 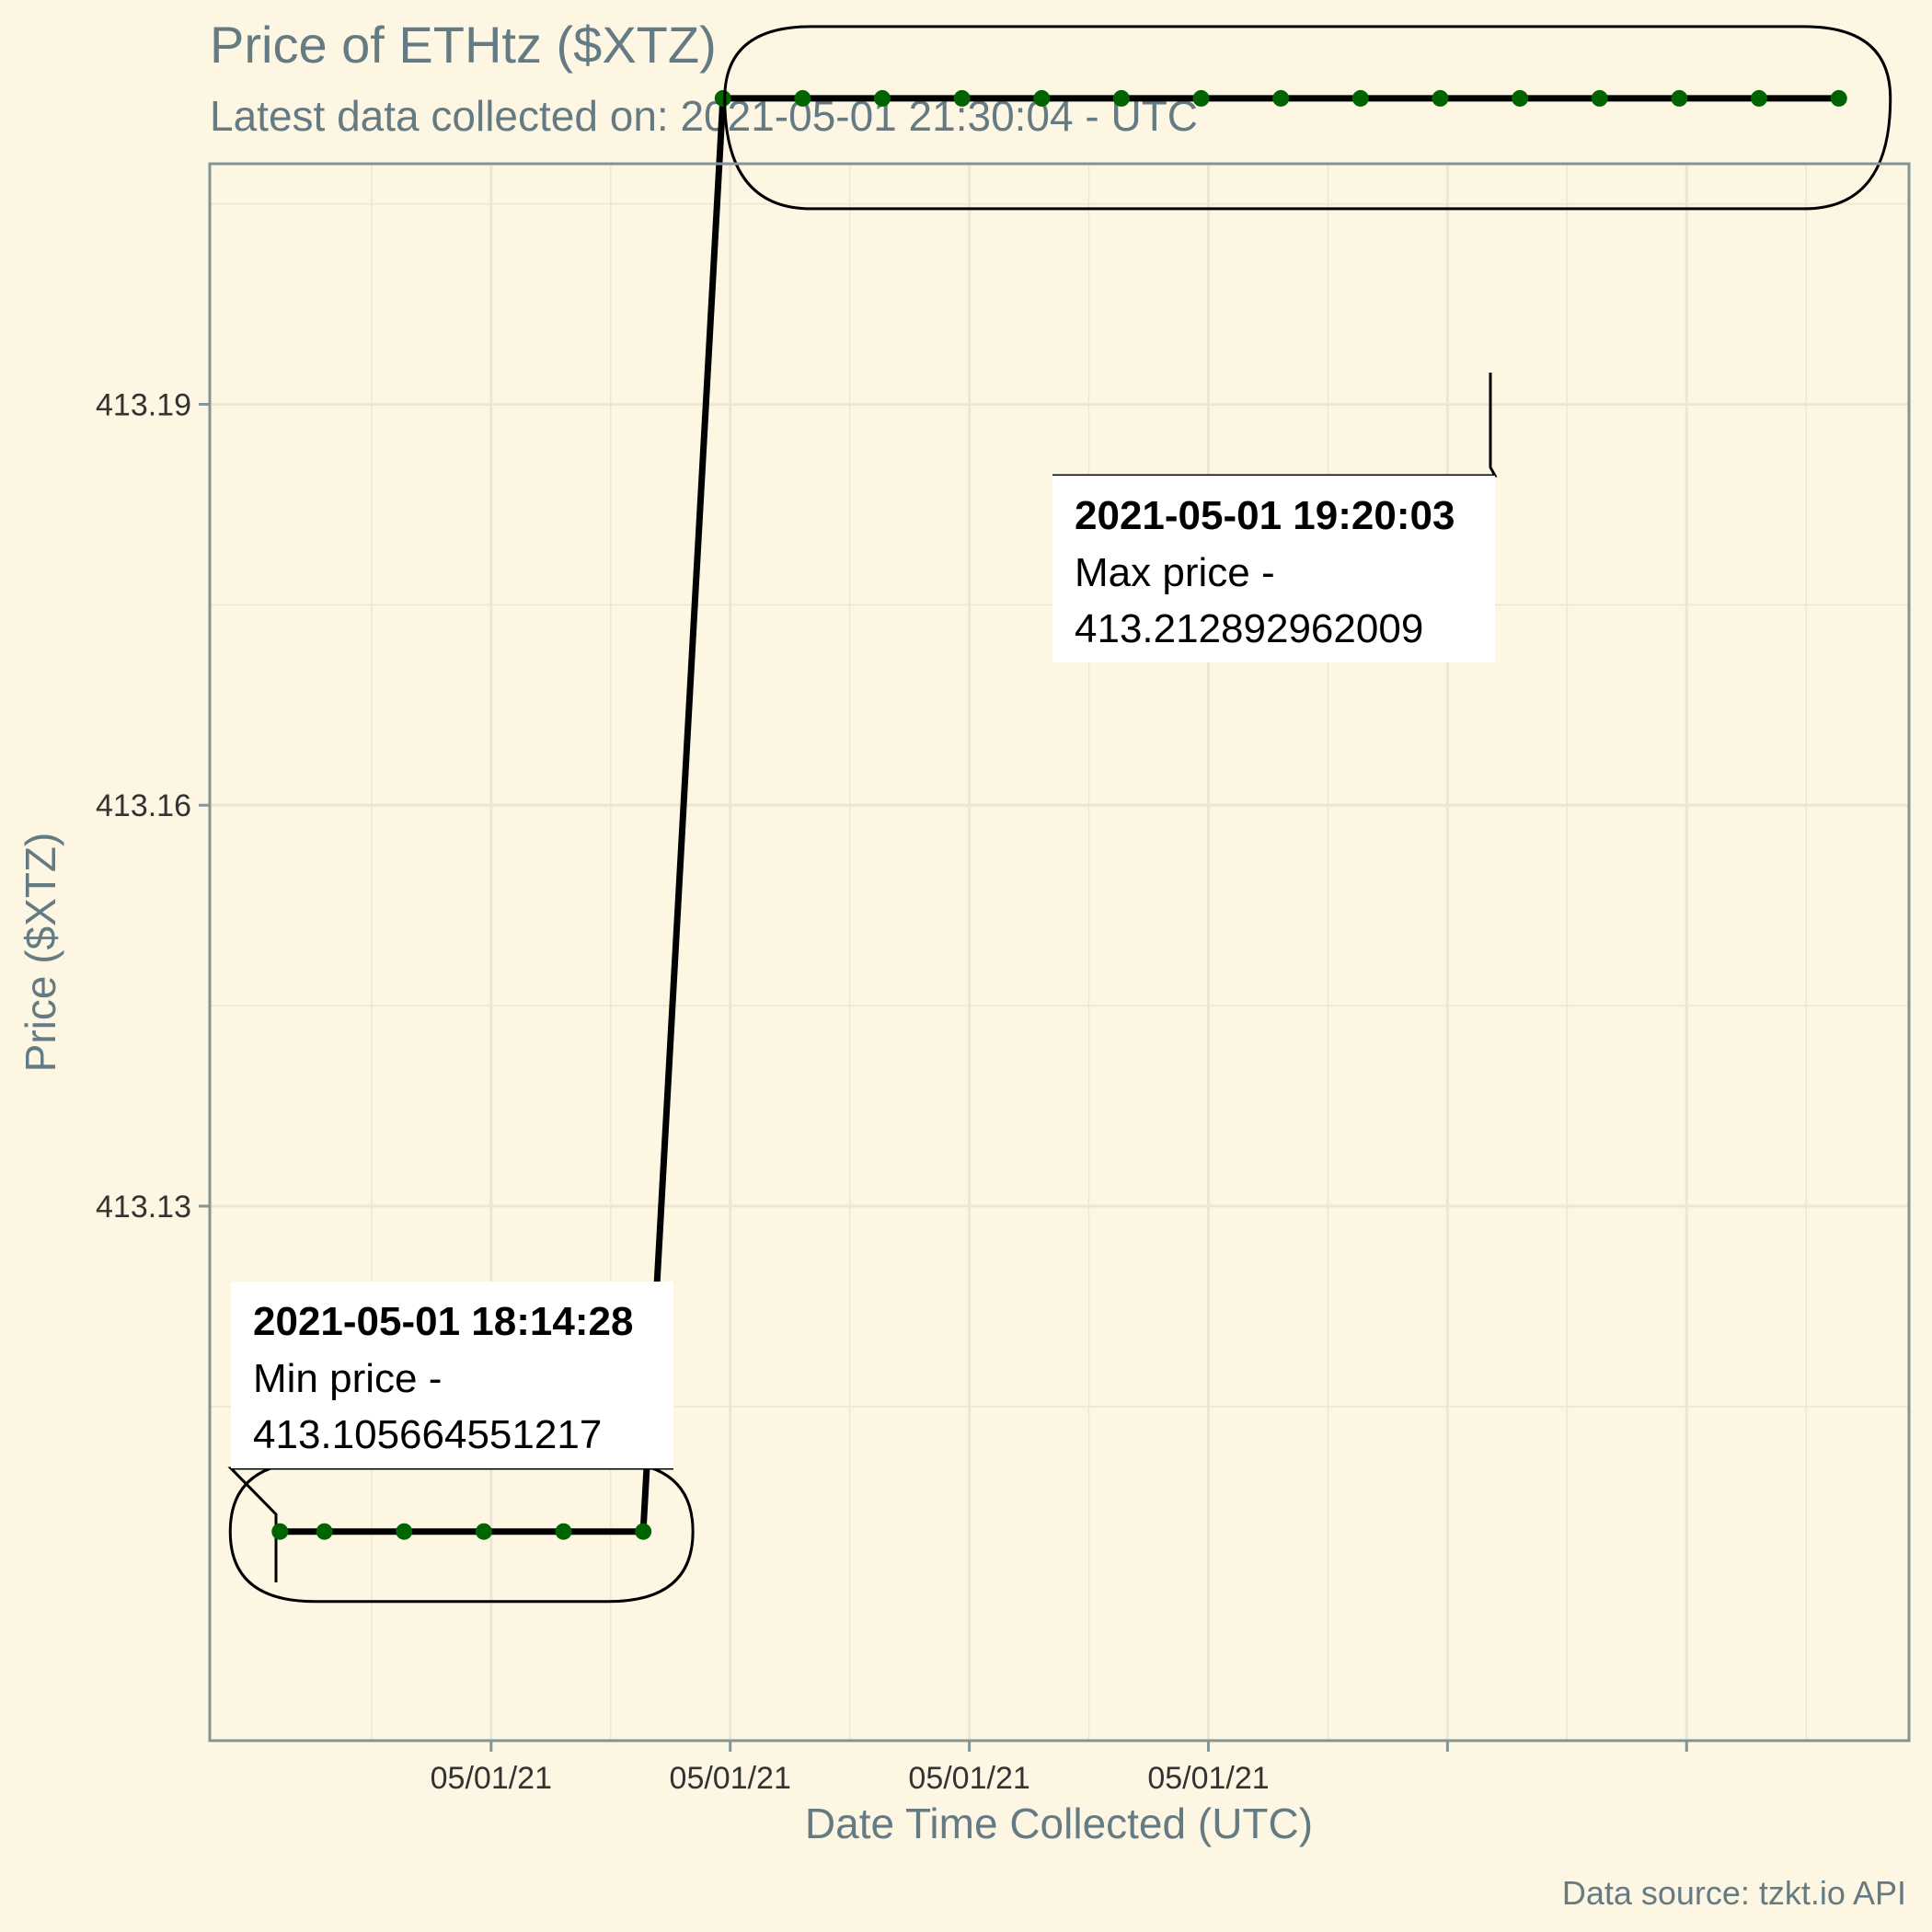 What do you see at coordinates (1059, 1768) in the screenshot?
I see `x-axis-ticks: 05/01/21 05/01/21 05/01/21 05/01/21` at bounding box center [1059, 1768].